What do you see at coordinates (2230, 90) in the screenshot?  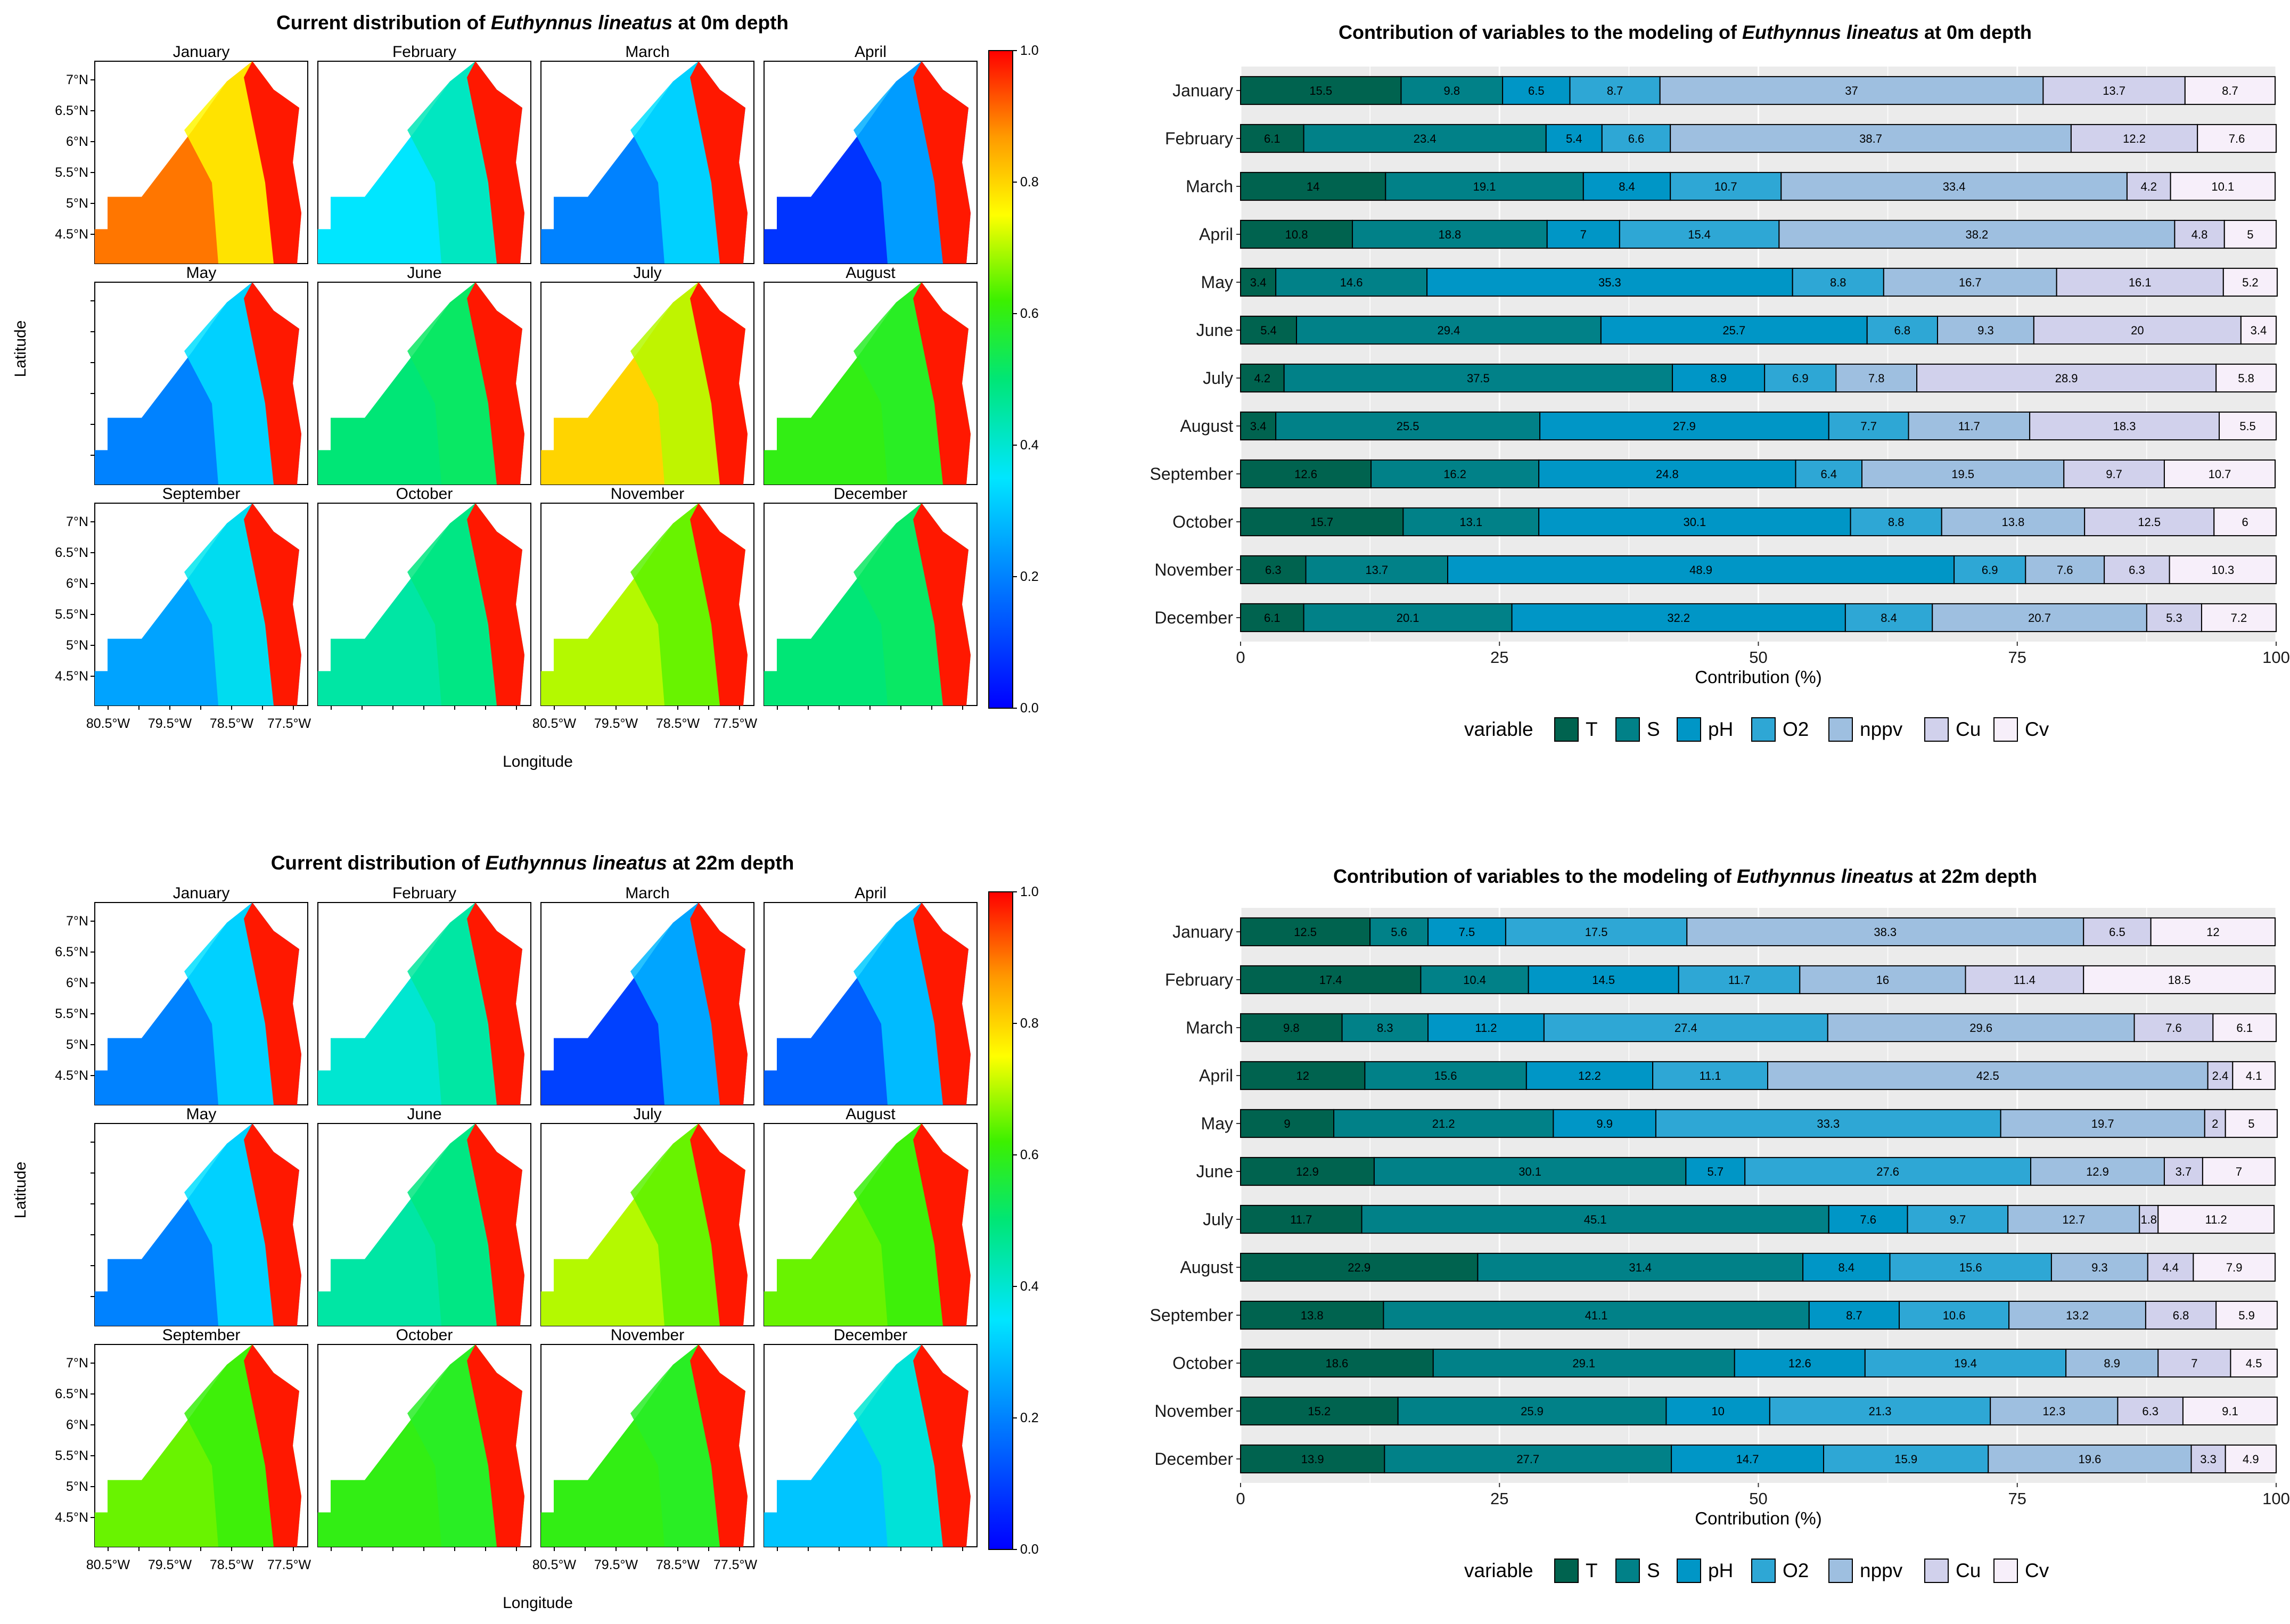 I see `bar-value-label: 8.7` at bounding box center [2230, 90].